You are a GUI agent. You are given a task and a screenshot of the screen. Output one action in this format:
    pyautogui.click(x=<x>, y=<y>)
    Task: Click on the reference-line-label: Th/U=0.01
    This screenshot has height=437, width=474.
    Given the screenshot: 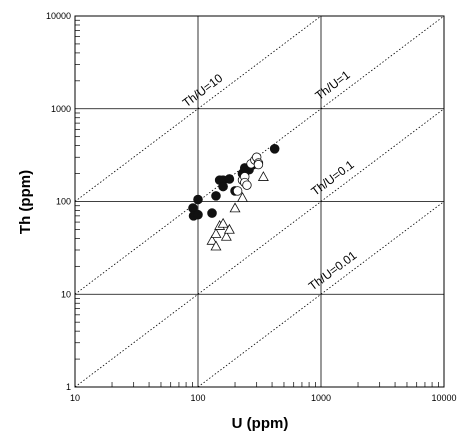 What is the action you would take?
    pyautogui.click(x=333, y=270)
    